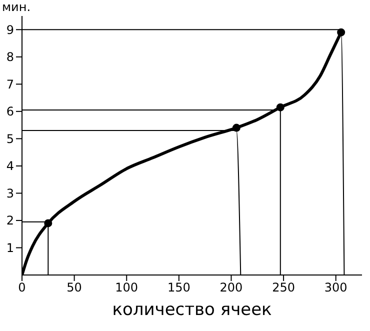 Image resolution: width=370 pixels, height=331 pixels. I want to click on x-tick-label: 200, so click(231, 287).